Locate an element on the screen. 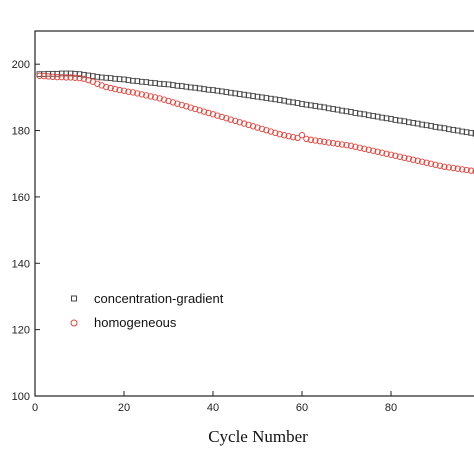 The image size is (474, 474). legend-marker-homogeneous is located at coordinates (74, 323).